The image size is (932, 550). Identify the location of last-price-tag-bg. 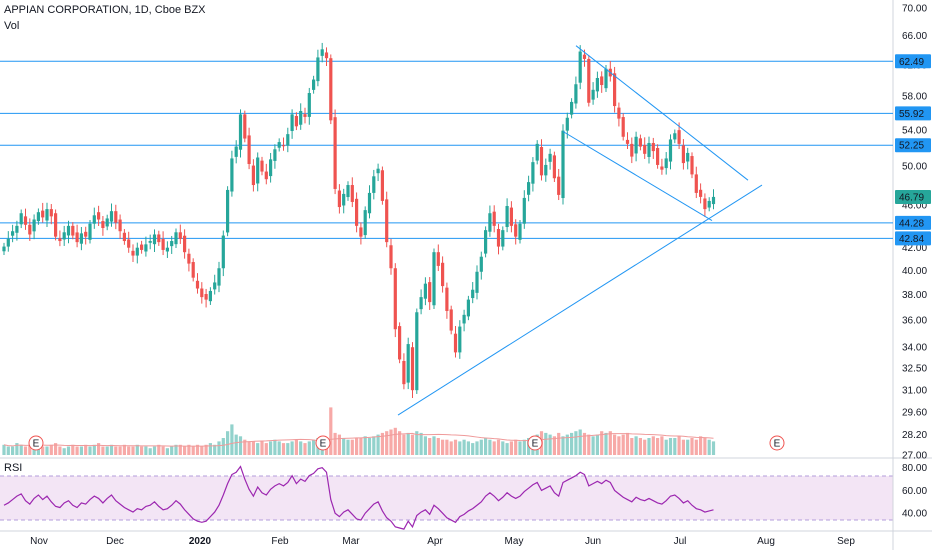
(913, 197).